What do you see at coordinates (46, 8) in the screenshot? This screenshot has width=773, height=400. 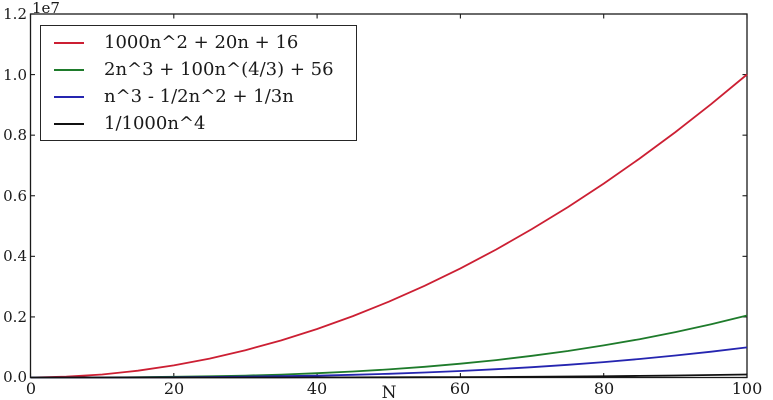 I see `y-axis-offset-text: 1e7` at bounding box center [46, 8].